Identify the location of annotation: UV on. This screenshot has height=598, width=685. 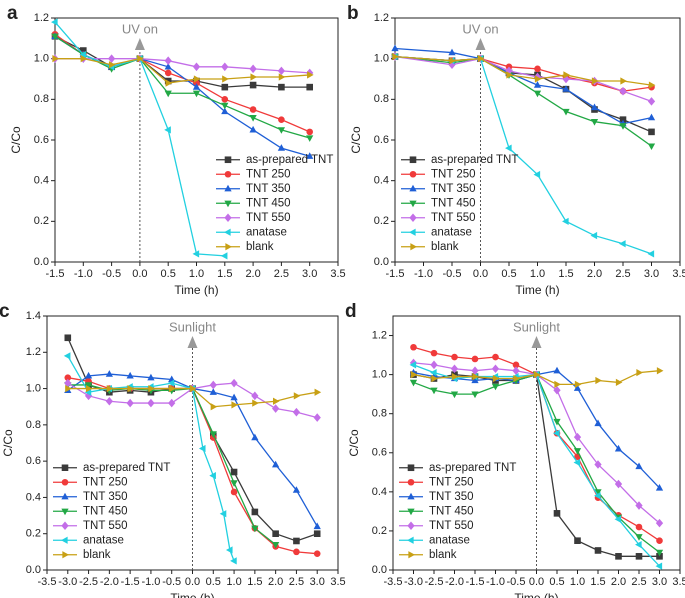
(480, 28).